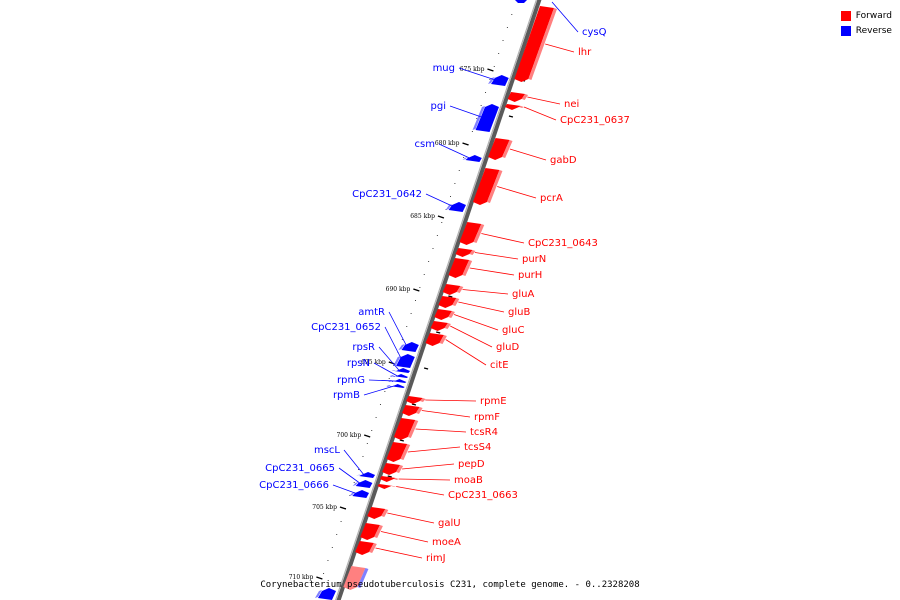  I want to click on forward-label-7: purH, so click(530, 275).